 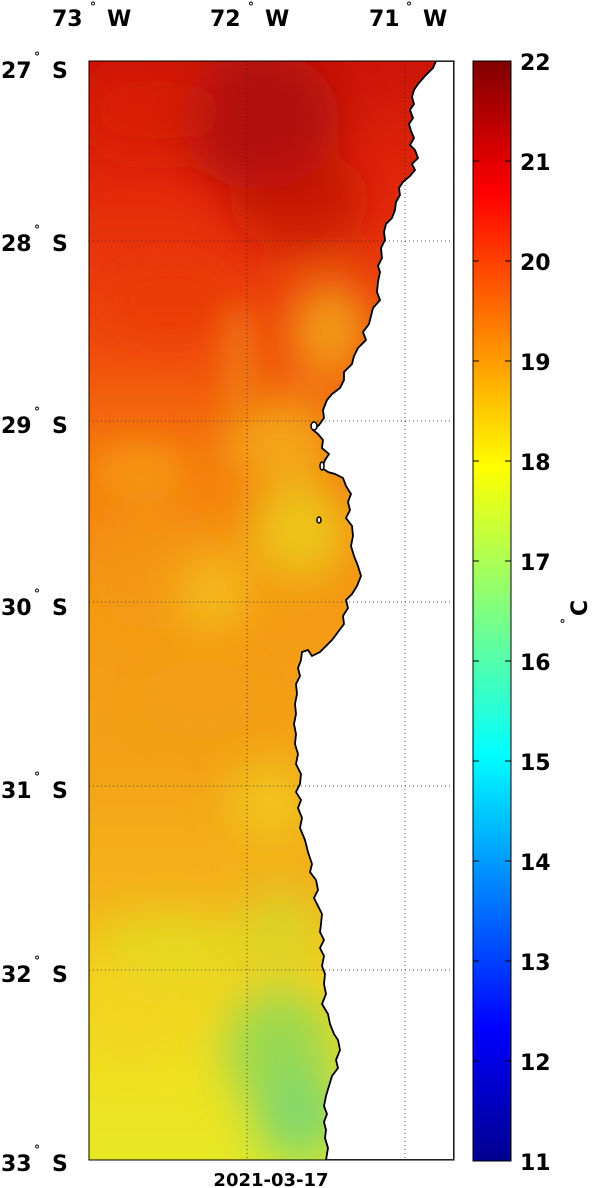 I want to click on colorbar-ticks, so click(x=492, y=611).